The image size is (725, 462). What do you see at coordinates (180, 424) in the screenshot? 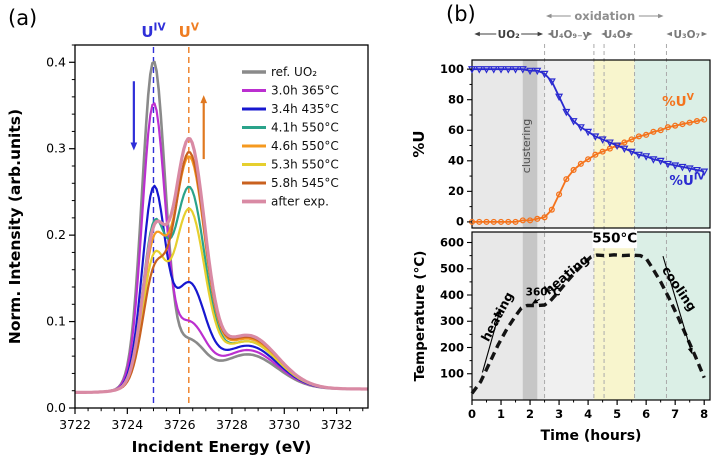
I see `x-tick-label: 3726` at bounding box center [180, 424].